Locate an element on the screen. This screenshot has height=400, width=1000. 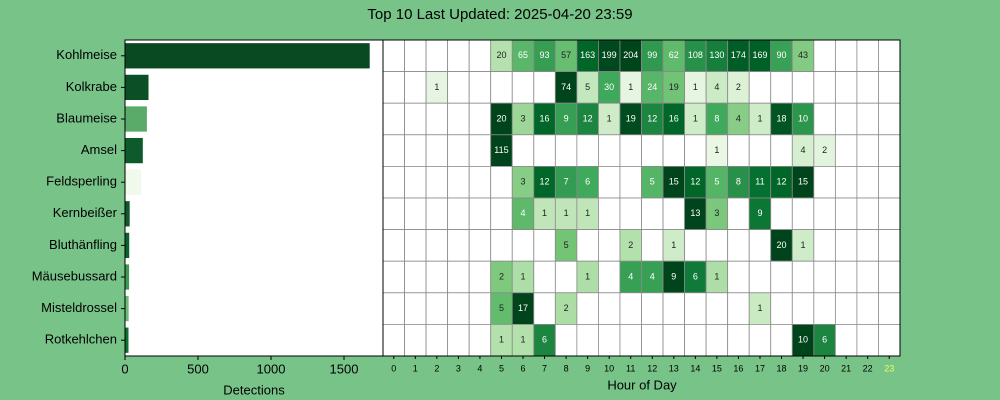
cell-label: 65 is located at coordinates (523, 55).